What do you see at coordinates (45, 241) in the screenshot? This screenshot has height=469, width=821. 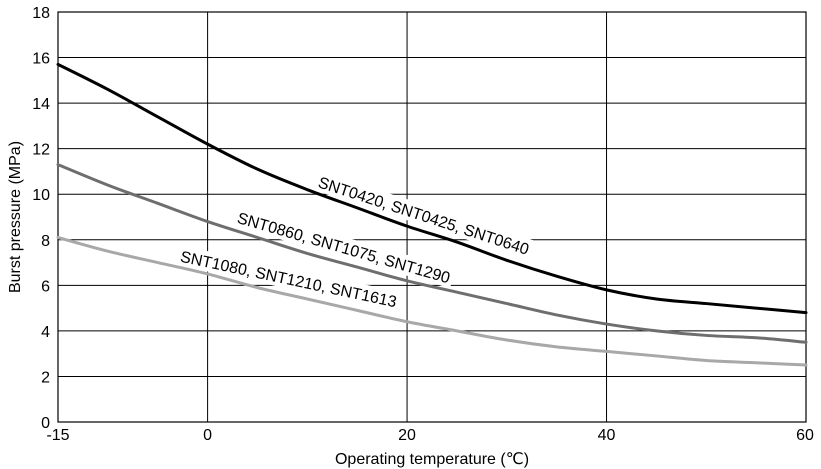 I see `y-tick-label: 8` at bounding box center [45, 241].